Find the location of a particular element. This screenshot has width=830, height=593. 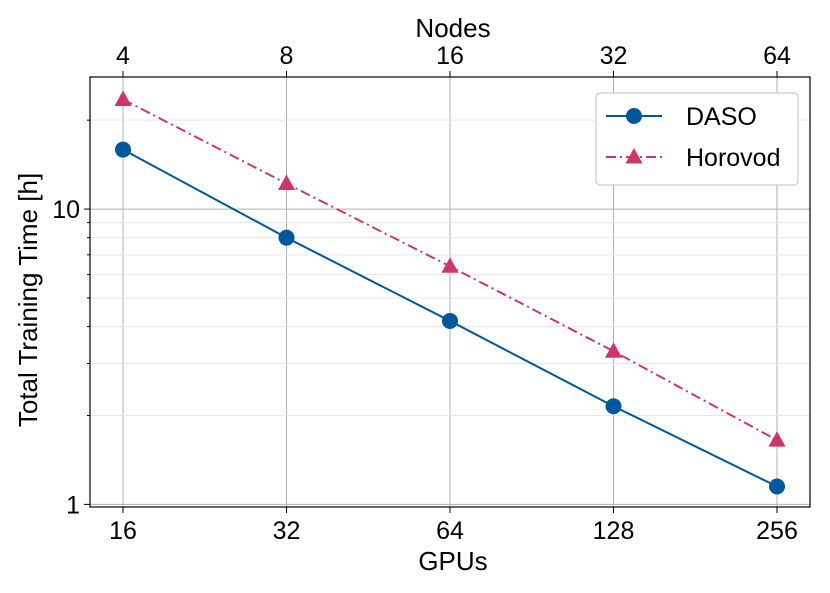

legend: DASO Horovod is located at coordinates (697, 139).